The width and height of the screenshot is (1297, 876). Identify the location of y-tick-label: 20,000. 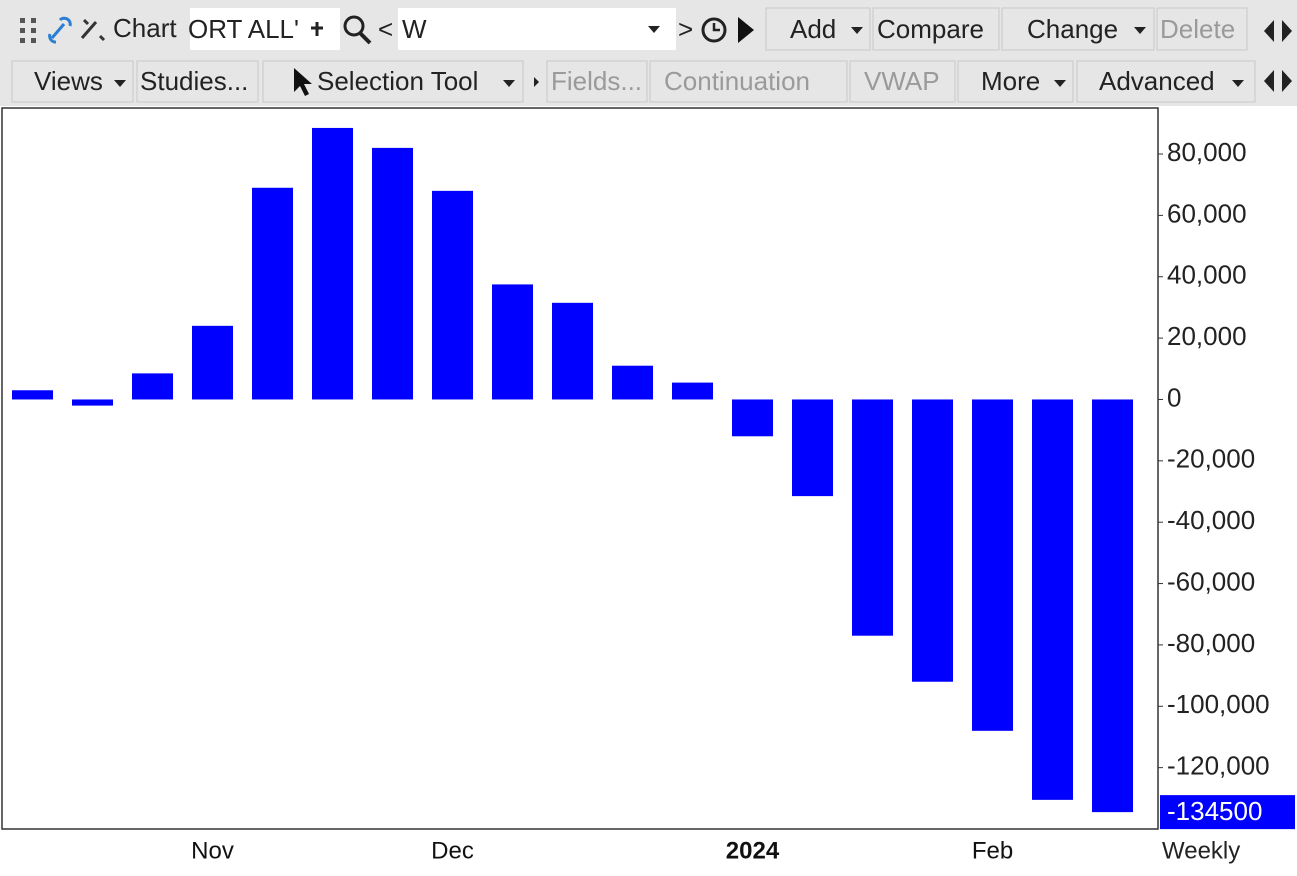
(1207, 336).